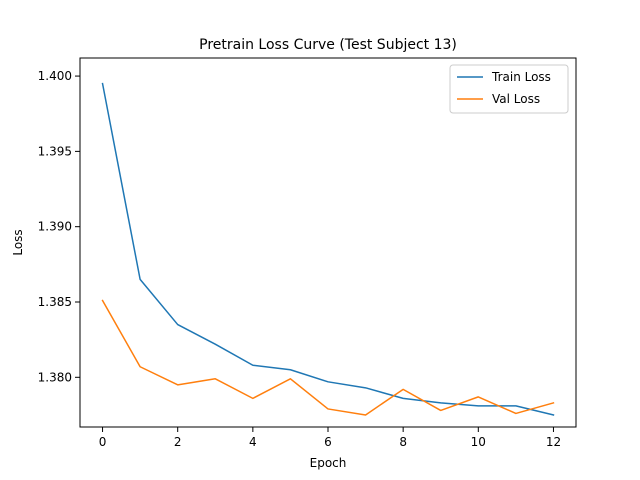  What do you see at coordinates (55, 151) in the screenshot?
I see `y-tick-label: 1.395` at bounding box center [55, 151].